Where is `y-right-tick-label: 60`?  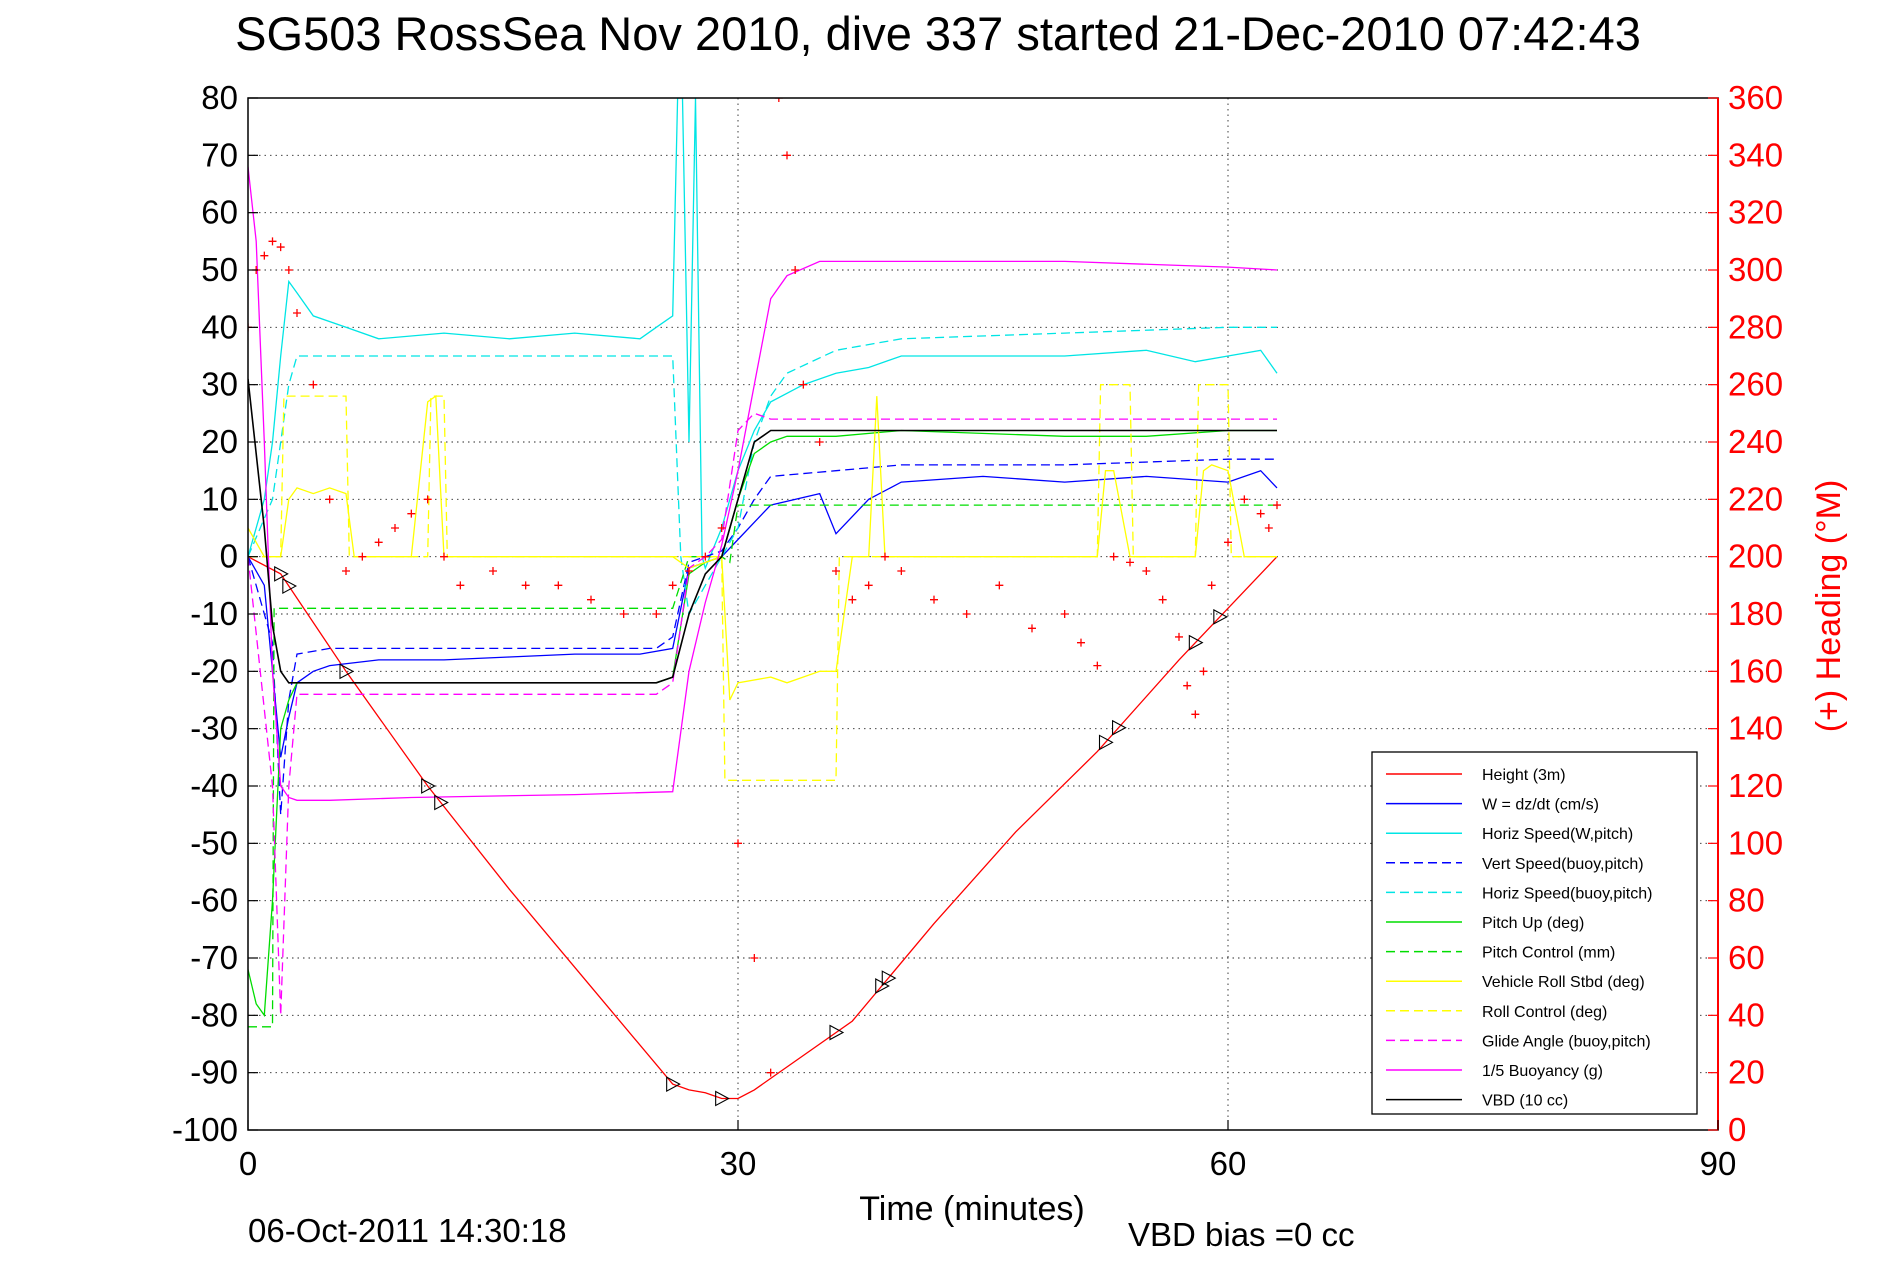
y-right-tick-label: 60 is located at coordinates (1746, 957).